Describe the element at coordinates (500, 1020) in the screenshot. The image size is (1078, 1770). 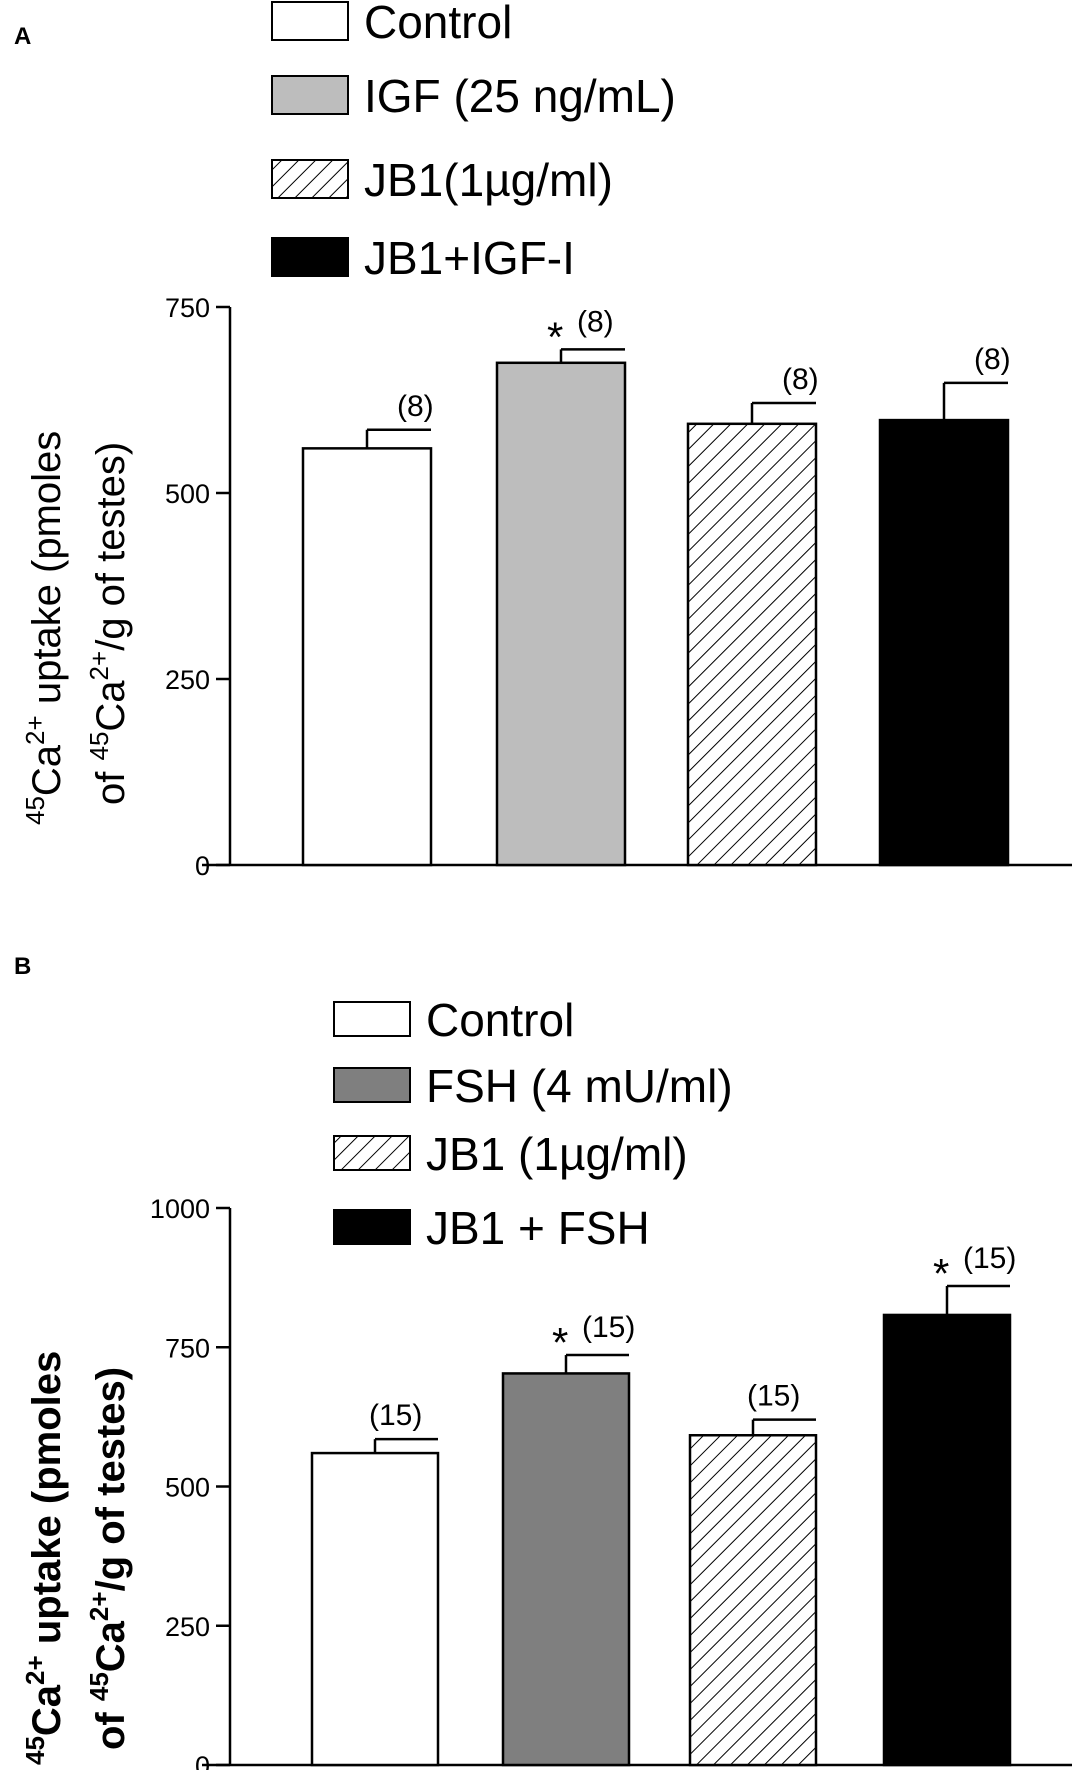
I see `panel-b-legend-label-0: Control` at that location.